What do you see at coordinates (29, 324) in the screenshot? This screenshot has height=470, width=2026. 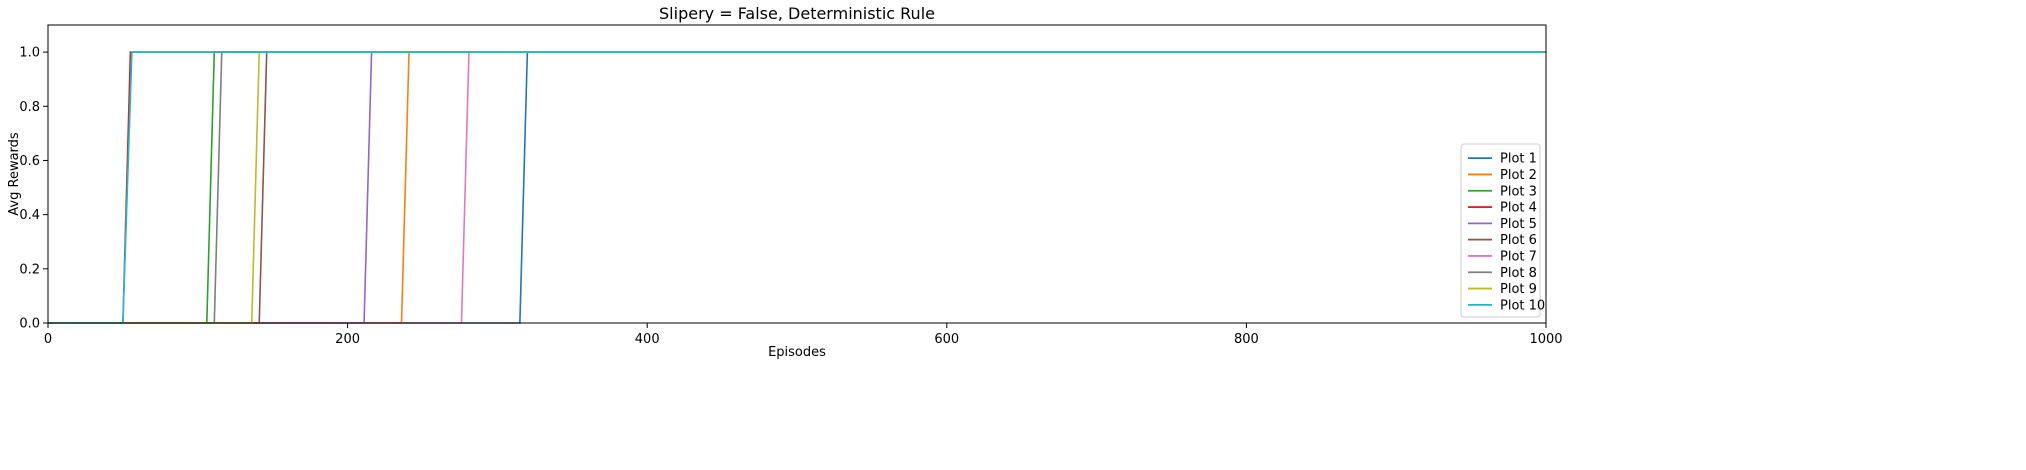 I see `y-tick-label: 0.0` at bounding box center [29, 324].